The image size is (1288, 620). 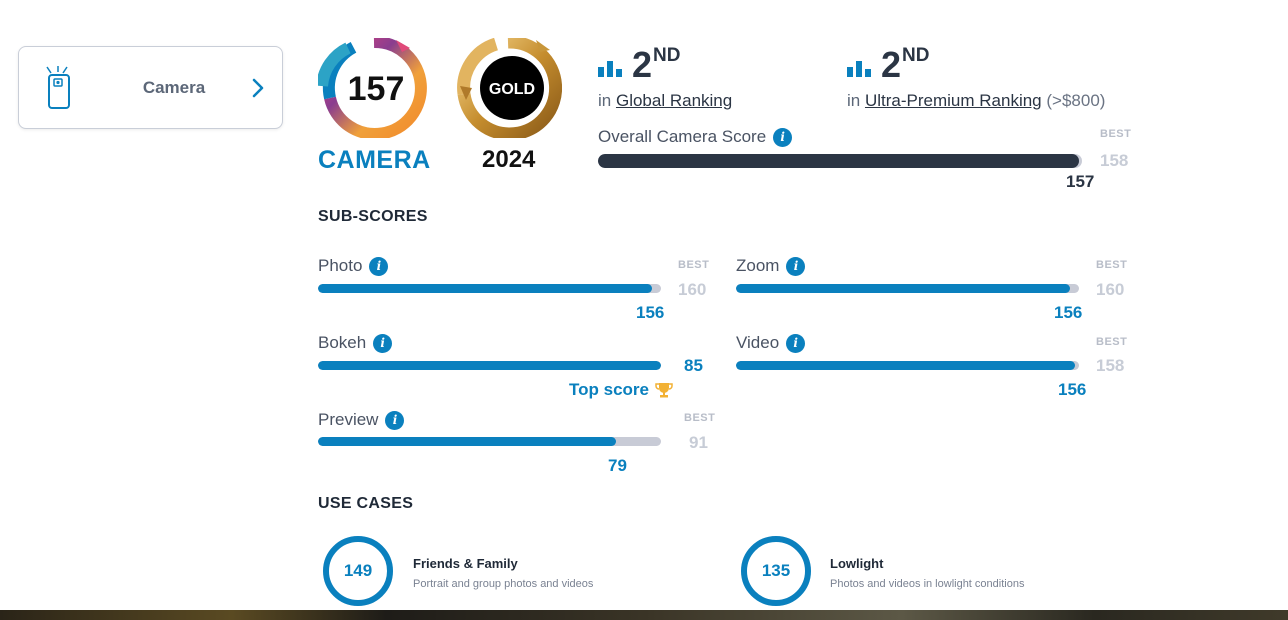 I want to click on gold-label-badge: GOLD, so click(x=509, y=88).